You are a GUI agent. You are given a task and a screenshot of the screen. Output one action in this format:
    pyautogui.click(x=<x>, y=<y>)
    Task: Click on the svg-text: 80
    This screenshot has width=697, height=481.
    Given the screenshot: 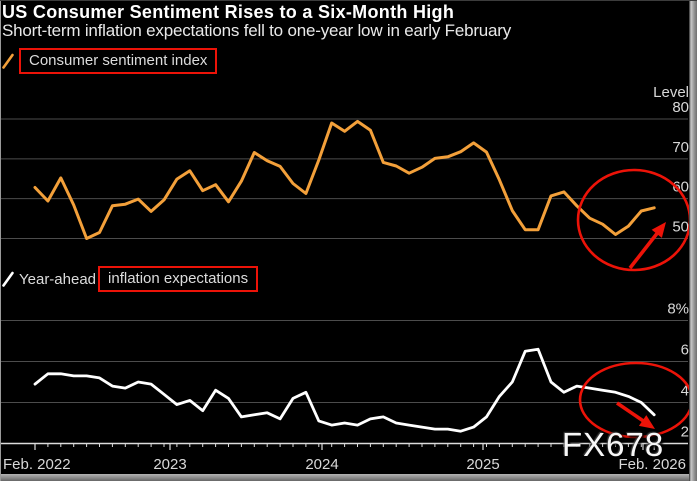 What is the action you would take?
    pyautogui.click(x=680, y=107)
    